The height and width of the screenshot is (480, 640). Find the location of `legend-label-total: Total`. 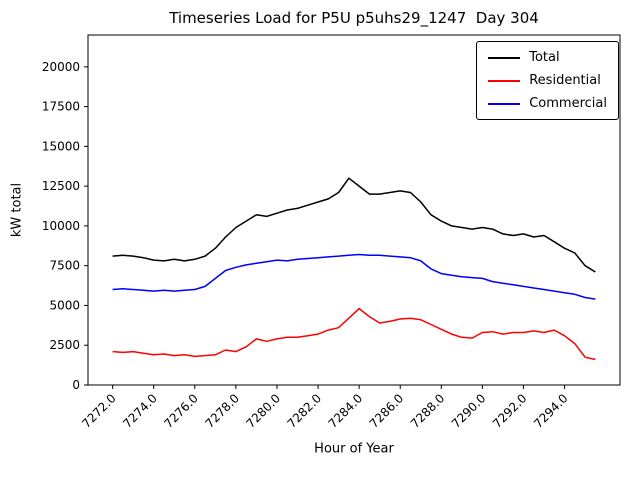

legend-label-total: Total is located at coordinates (544, 57).